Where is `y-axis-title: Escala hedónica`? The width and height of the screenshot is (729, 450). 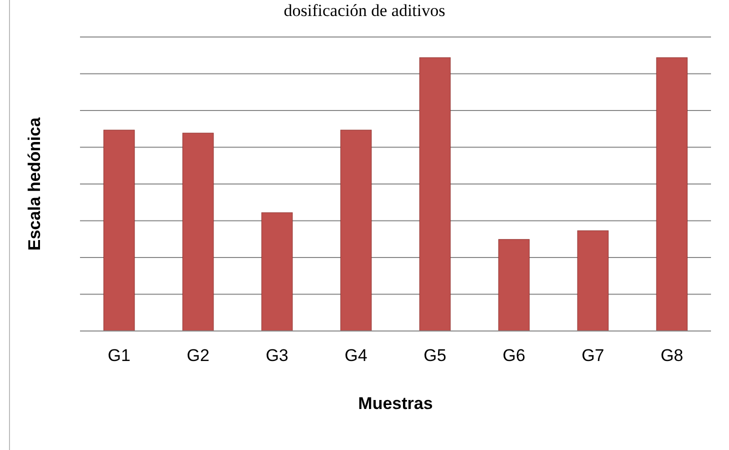 y-axis-title: Escala hedónica is located at coordinates (34, 183).